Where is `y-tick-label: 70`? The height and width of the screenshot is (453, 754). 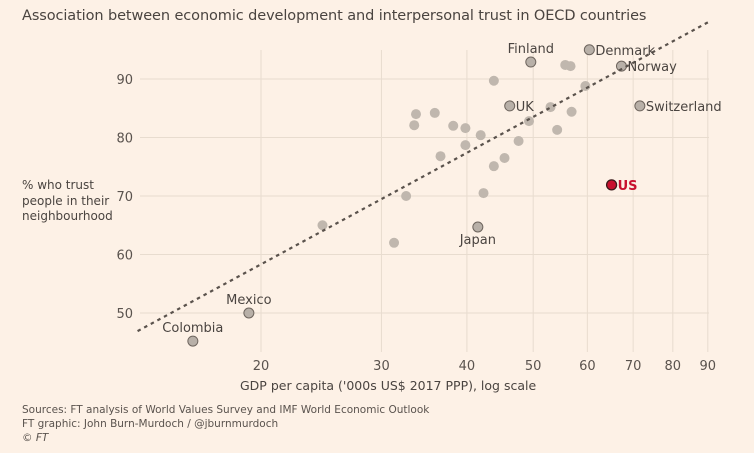 y-tick-label: 70 is located at coordinates (124, 197).